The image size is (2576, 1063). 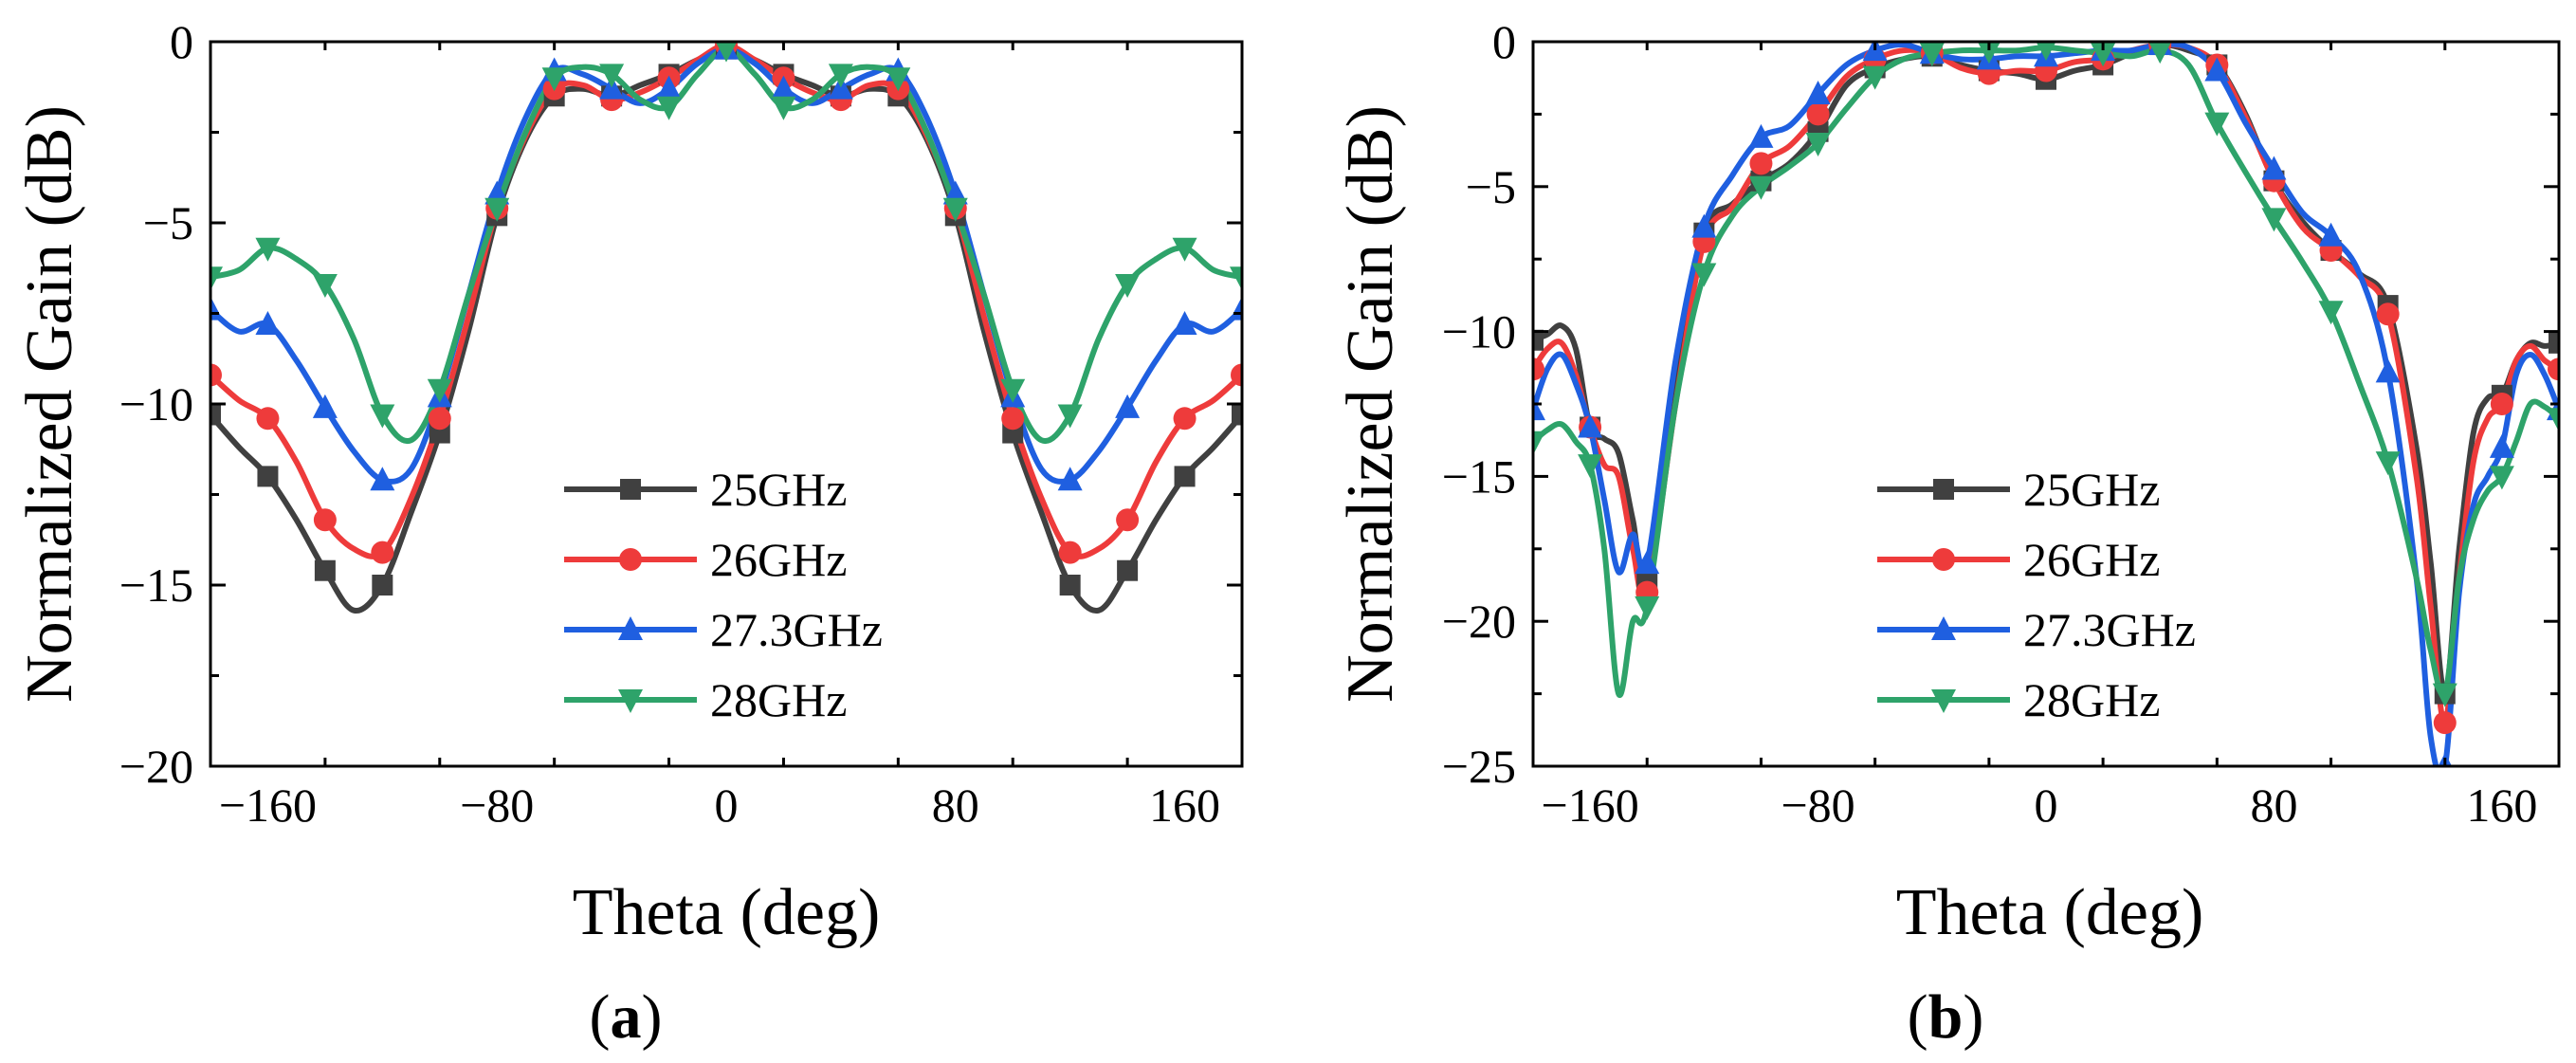 What do you see at coordinates (1128, 406) in the screenshot?
I see `data-point-27.3GHz-16` at bounding box center [1128, 406].